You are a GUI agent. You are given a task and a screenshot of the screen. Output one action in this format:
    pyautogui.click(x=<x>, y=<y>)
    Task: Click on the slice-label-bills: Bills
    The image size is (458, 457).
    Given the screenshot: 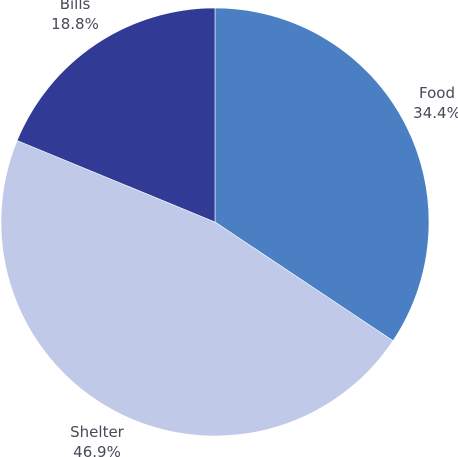 What is the action you would take?
    pyautogui.click(x=75, y=6)
    